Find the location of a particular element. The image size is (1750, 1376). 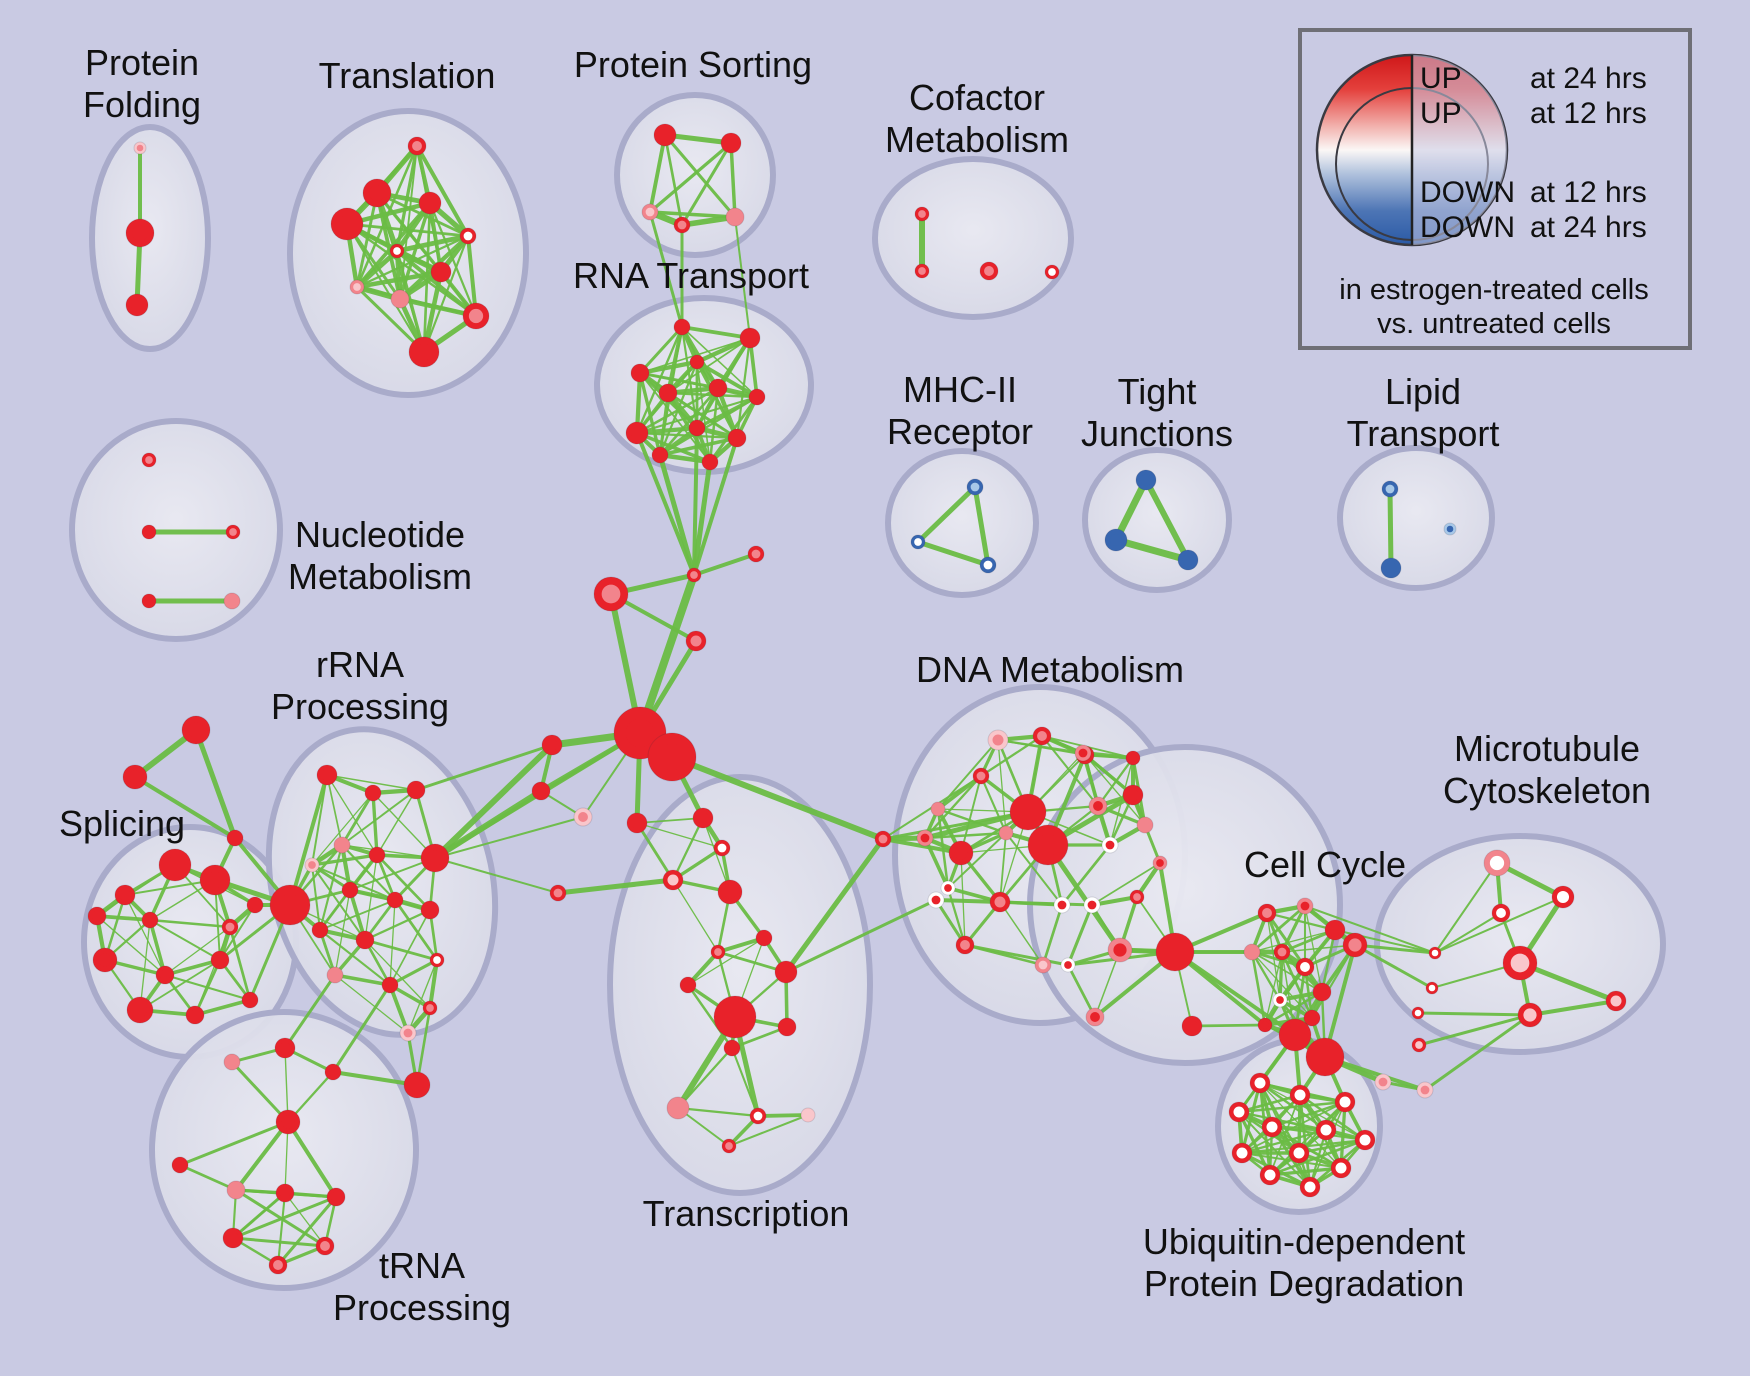

cluster-label-mhc-ii-receptor: MHC-II is located at coordinates (960, 389).